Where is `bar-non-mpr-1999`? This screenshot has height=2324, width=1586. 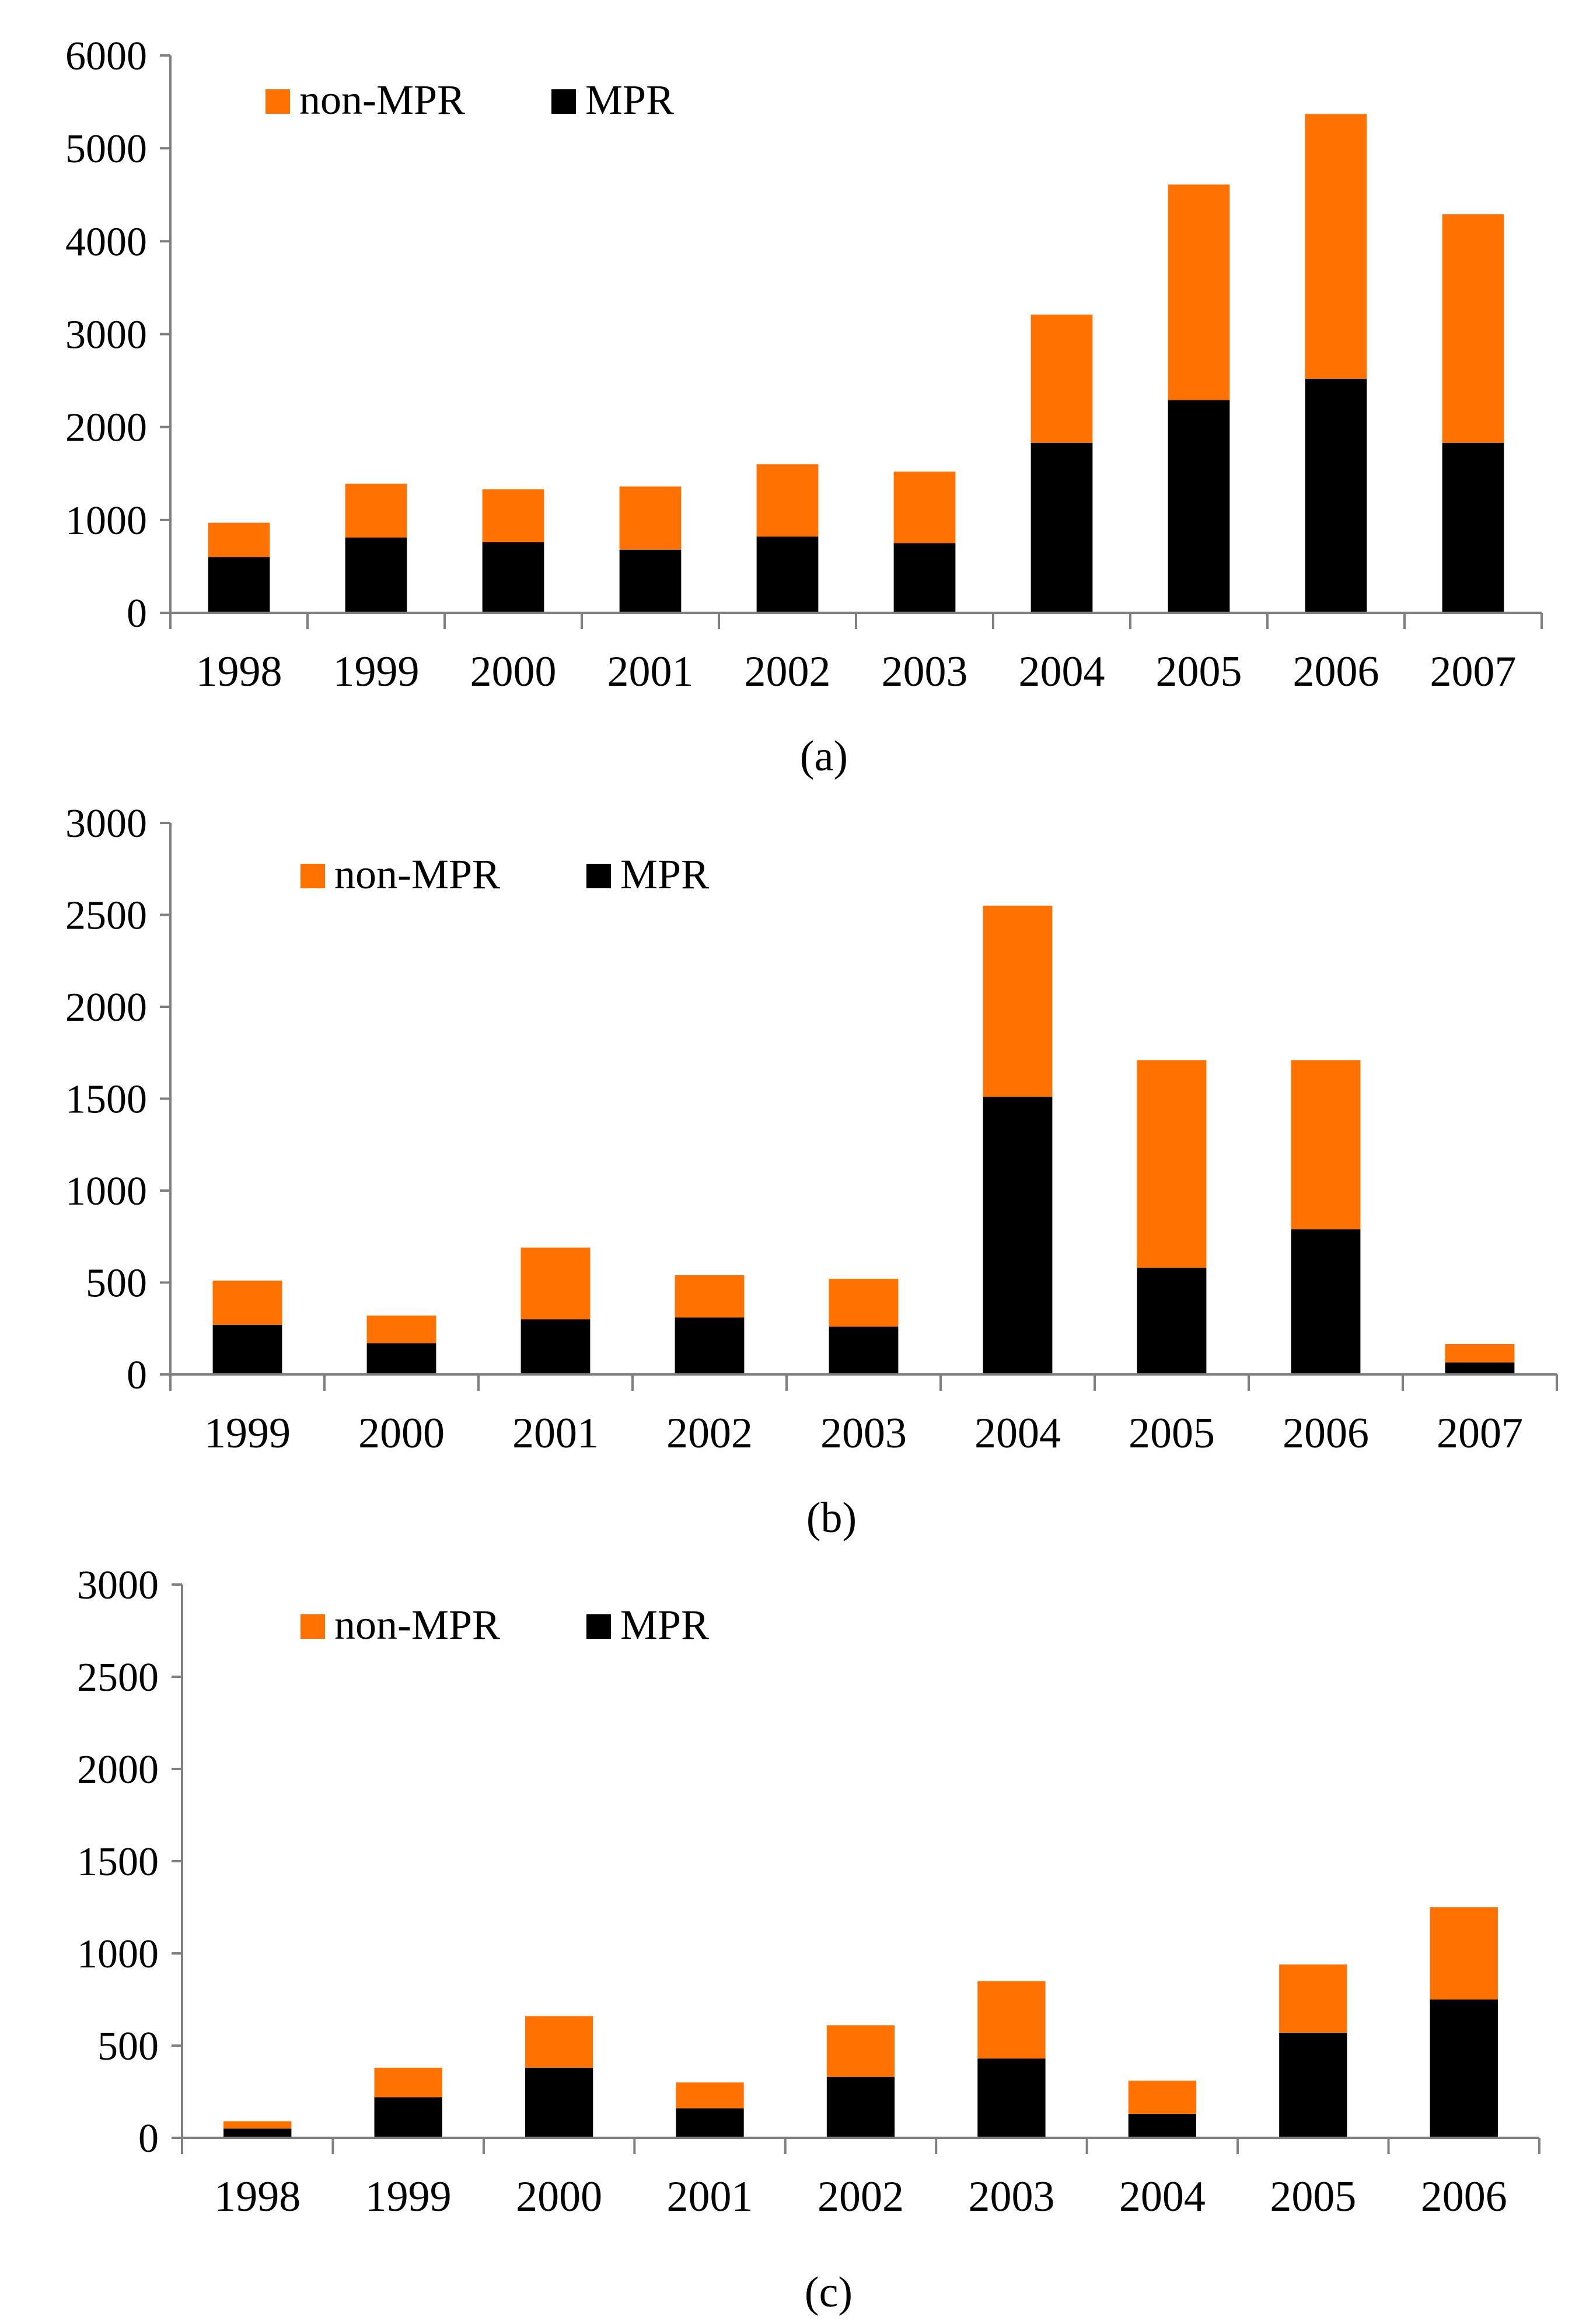
bar-non-mpr-1999 is located at coordinates (247, 1303).